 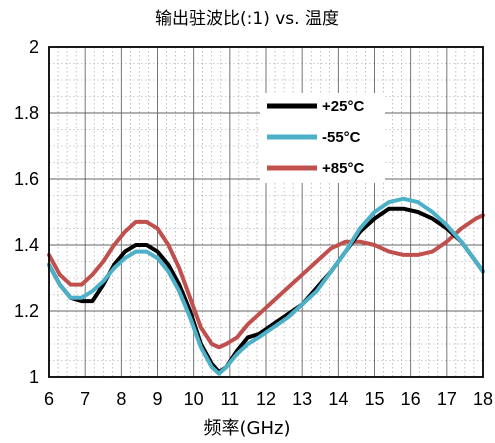 I want to click on x-tick-label: 17, so click(x=447, y=399).